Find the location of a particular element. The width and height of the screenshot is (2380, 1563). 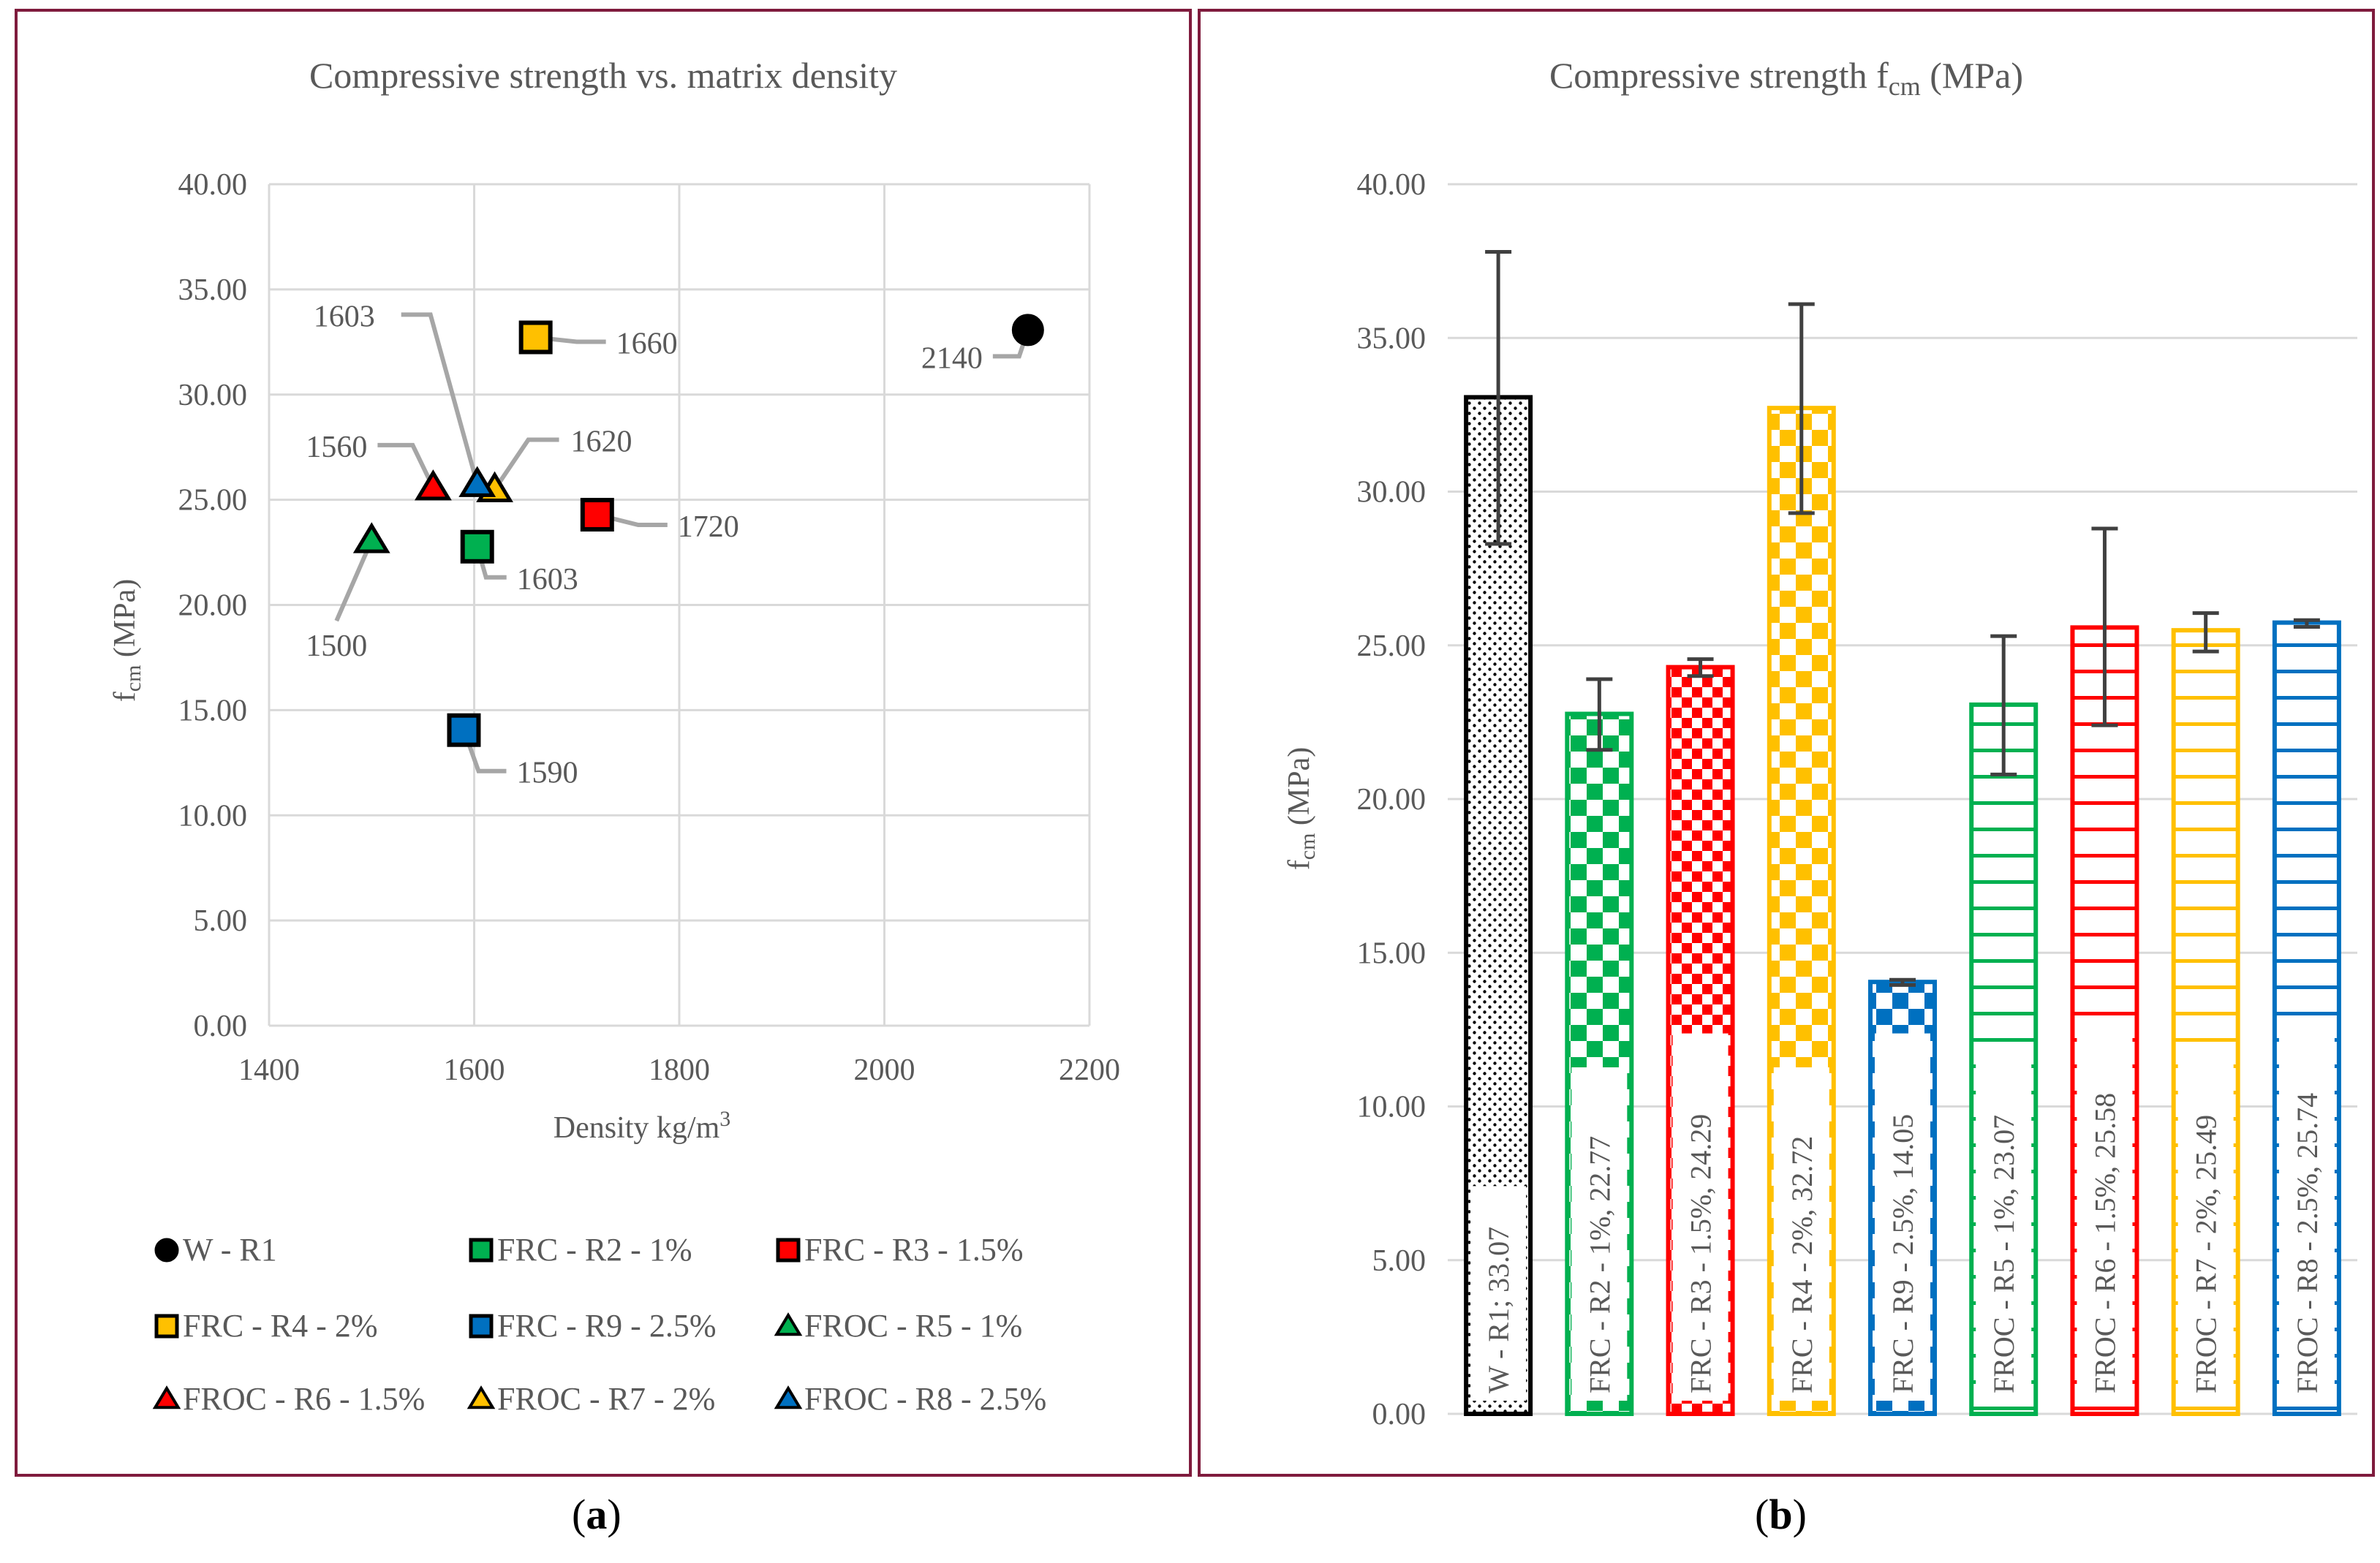

legend-label: FROC - R6 - 1.5% is located at coordinates (304, 1399).